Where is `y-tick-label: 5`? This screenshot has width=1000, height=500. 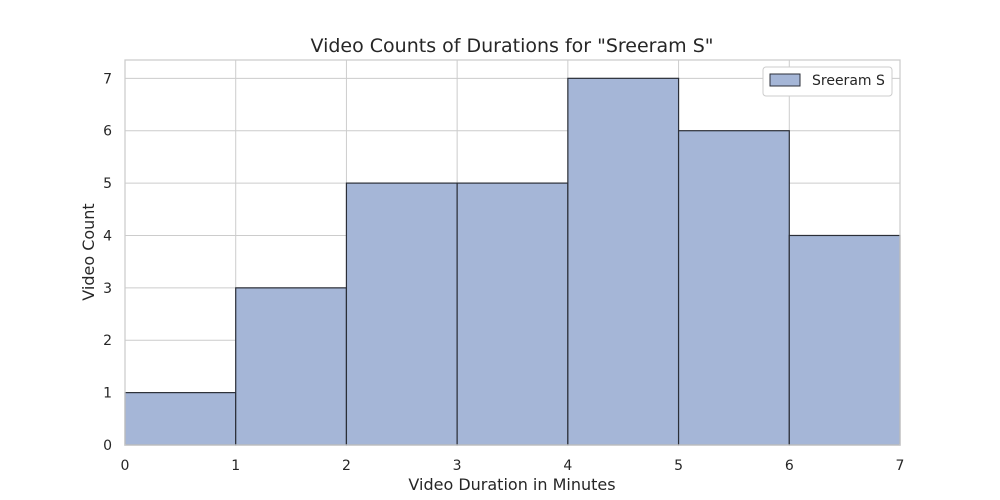 y-tick-label: 5 is located at coordinates (107, 184).